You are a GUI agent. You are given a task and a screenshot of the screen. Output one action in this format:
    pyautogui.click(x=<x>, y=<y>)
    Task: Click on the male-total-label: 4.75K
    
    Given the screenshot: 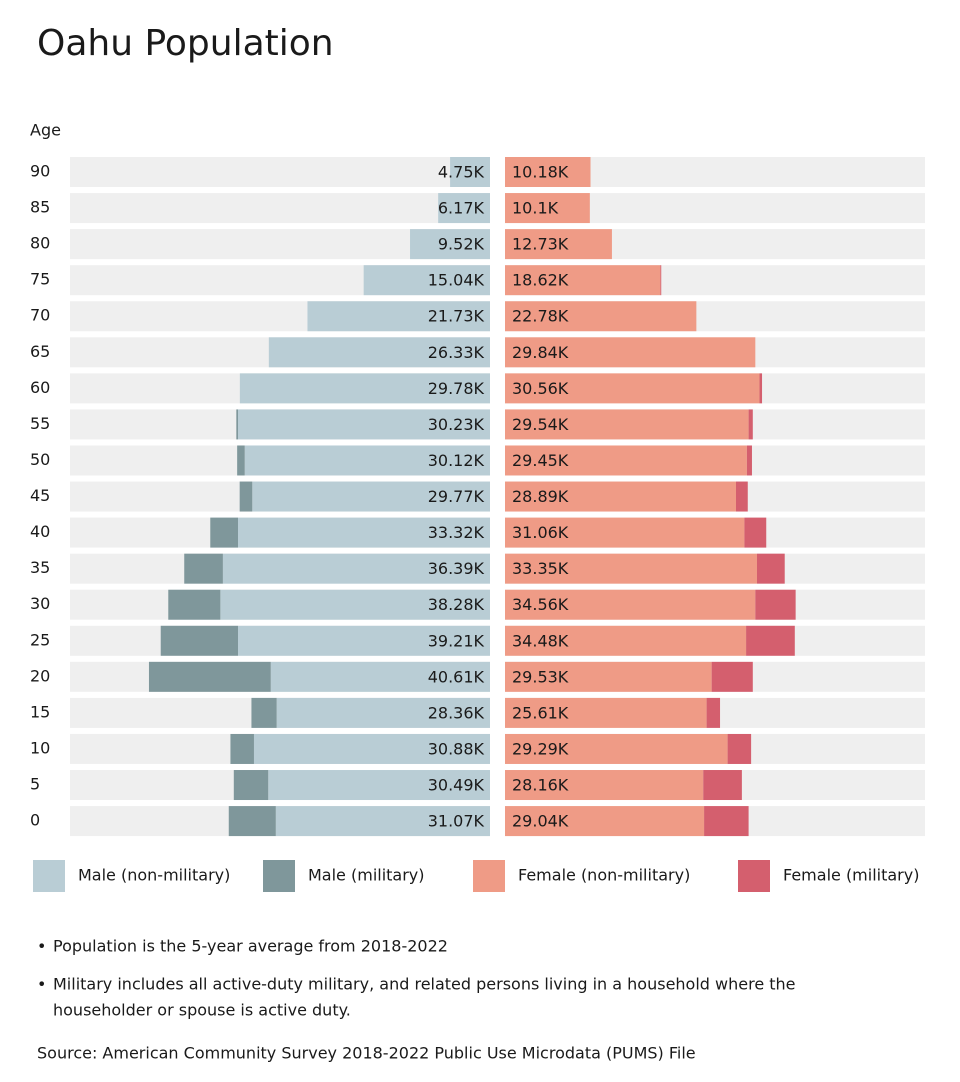 What is the action you would take?
    pyautogui.click(x=461, y=172)
    